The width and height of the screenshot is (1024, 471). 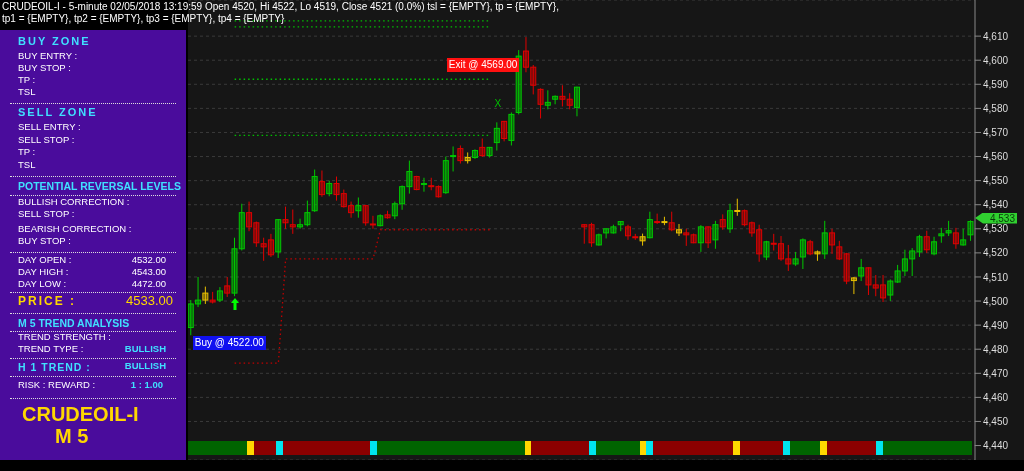 I want to click on y-tick-label: 4,530, so click(x=996, y=229).